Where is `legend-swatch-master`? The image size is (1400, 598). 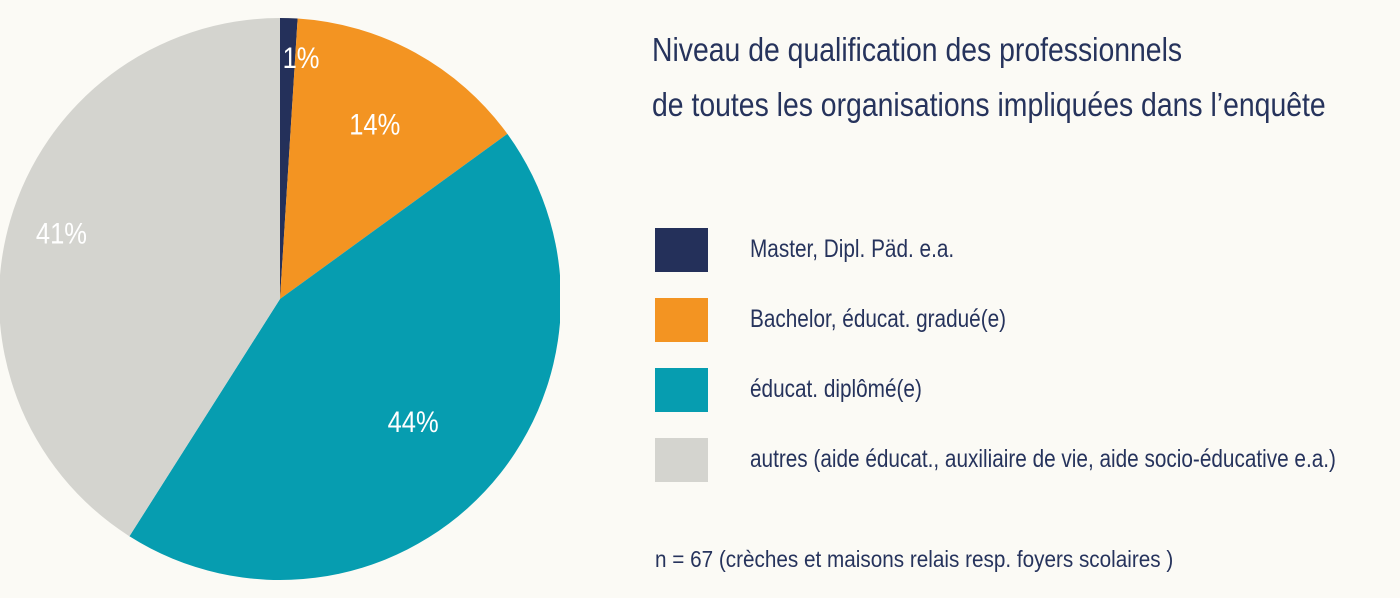
legend-swatch-master is located at coordinates (681, 250).